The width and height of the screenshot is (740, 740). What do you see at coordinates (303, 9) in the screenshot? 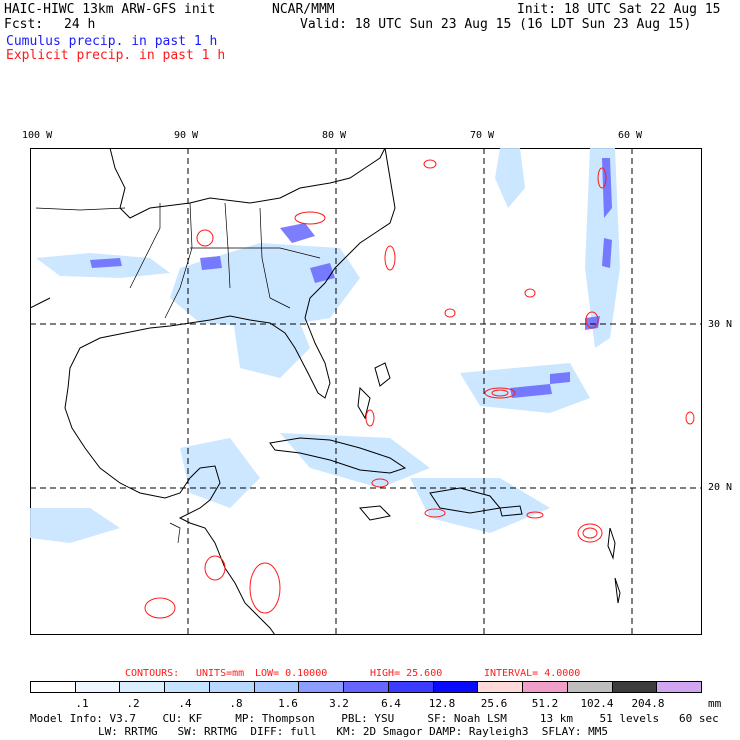
I see `center-label: NCAR/MMM` at bounding box center [303, 9].